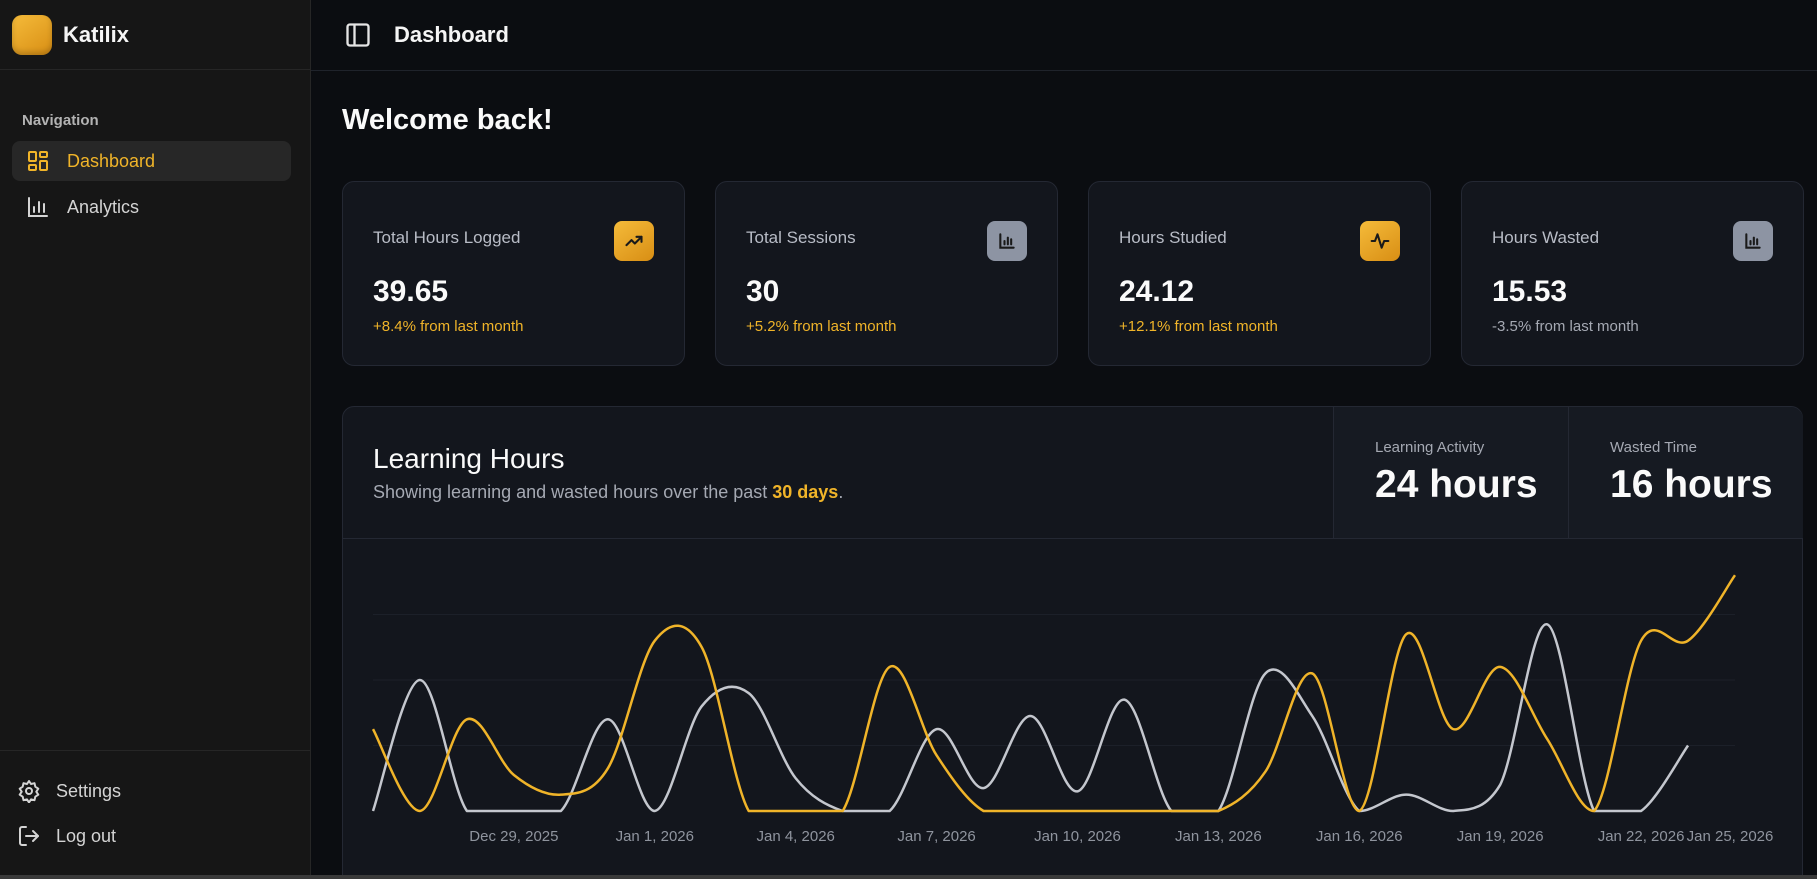  Describe the element at coordinates (655, 836) in the screenshot. I see `x-tick-label: Jan 1, 2026` at that location.